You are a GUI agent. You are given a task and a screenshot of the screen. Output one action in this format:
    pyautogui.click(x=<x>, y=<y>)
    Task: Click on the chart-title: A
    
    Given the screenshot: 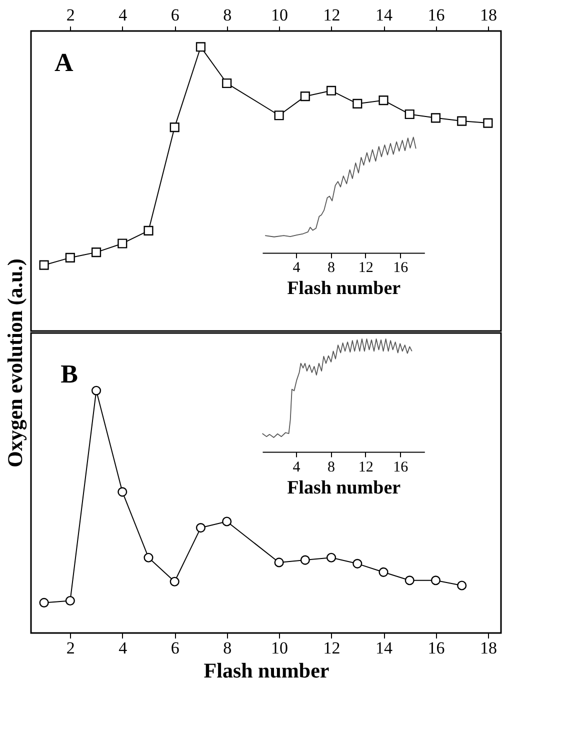 What is the action you would take?
    pyautogui.click(x=64, y=62)
    